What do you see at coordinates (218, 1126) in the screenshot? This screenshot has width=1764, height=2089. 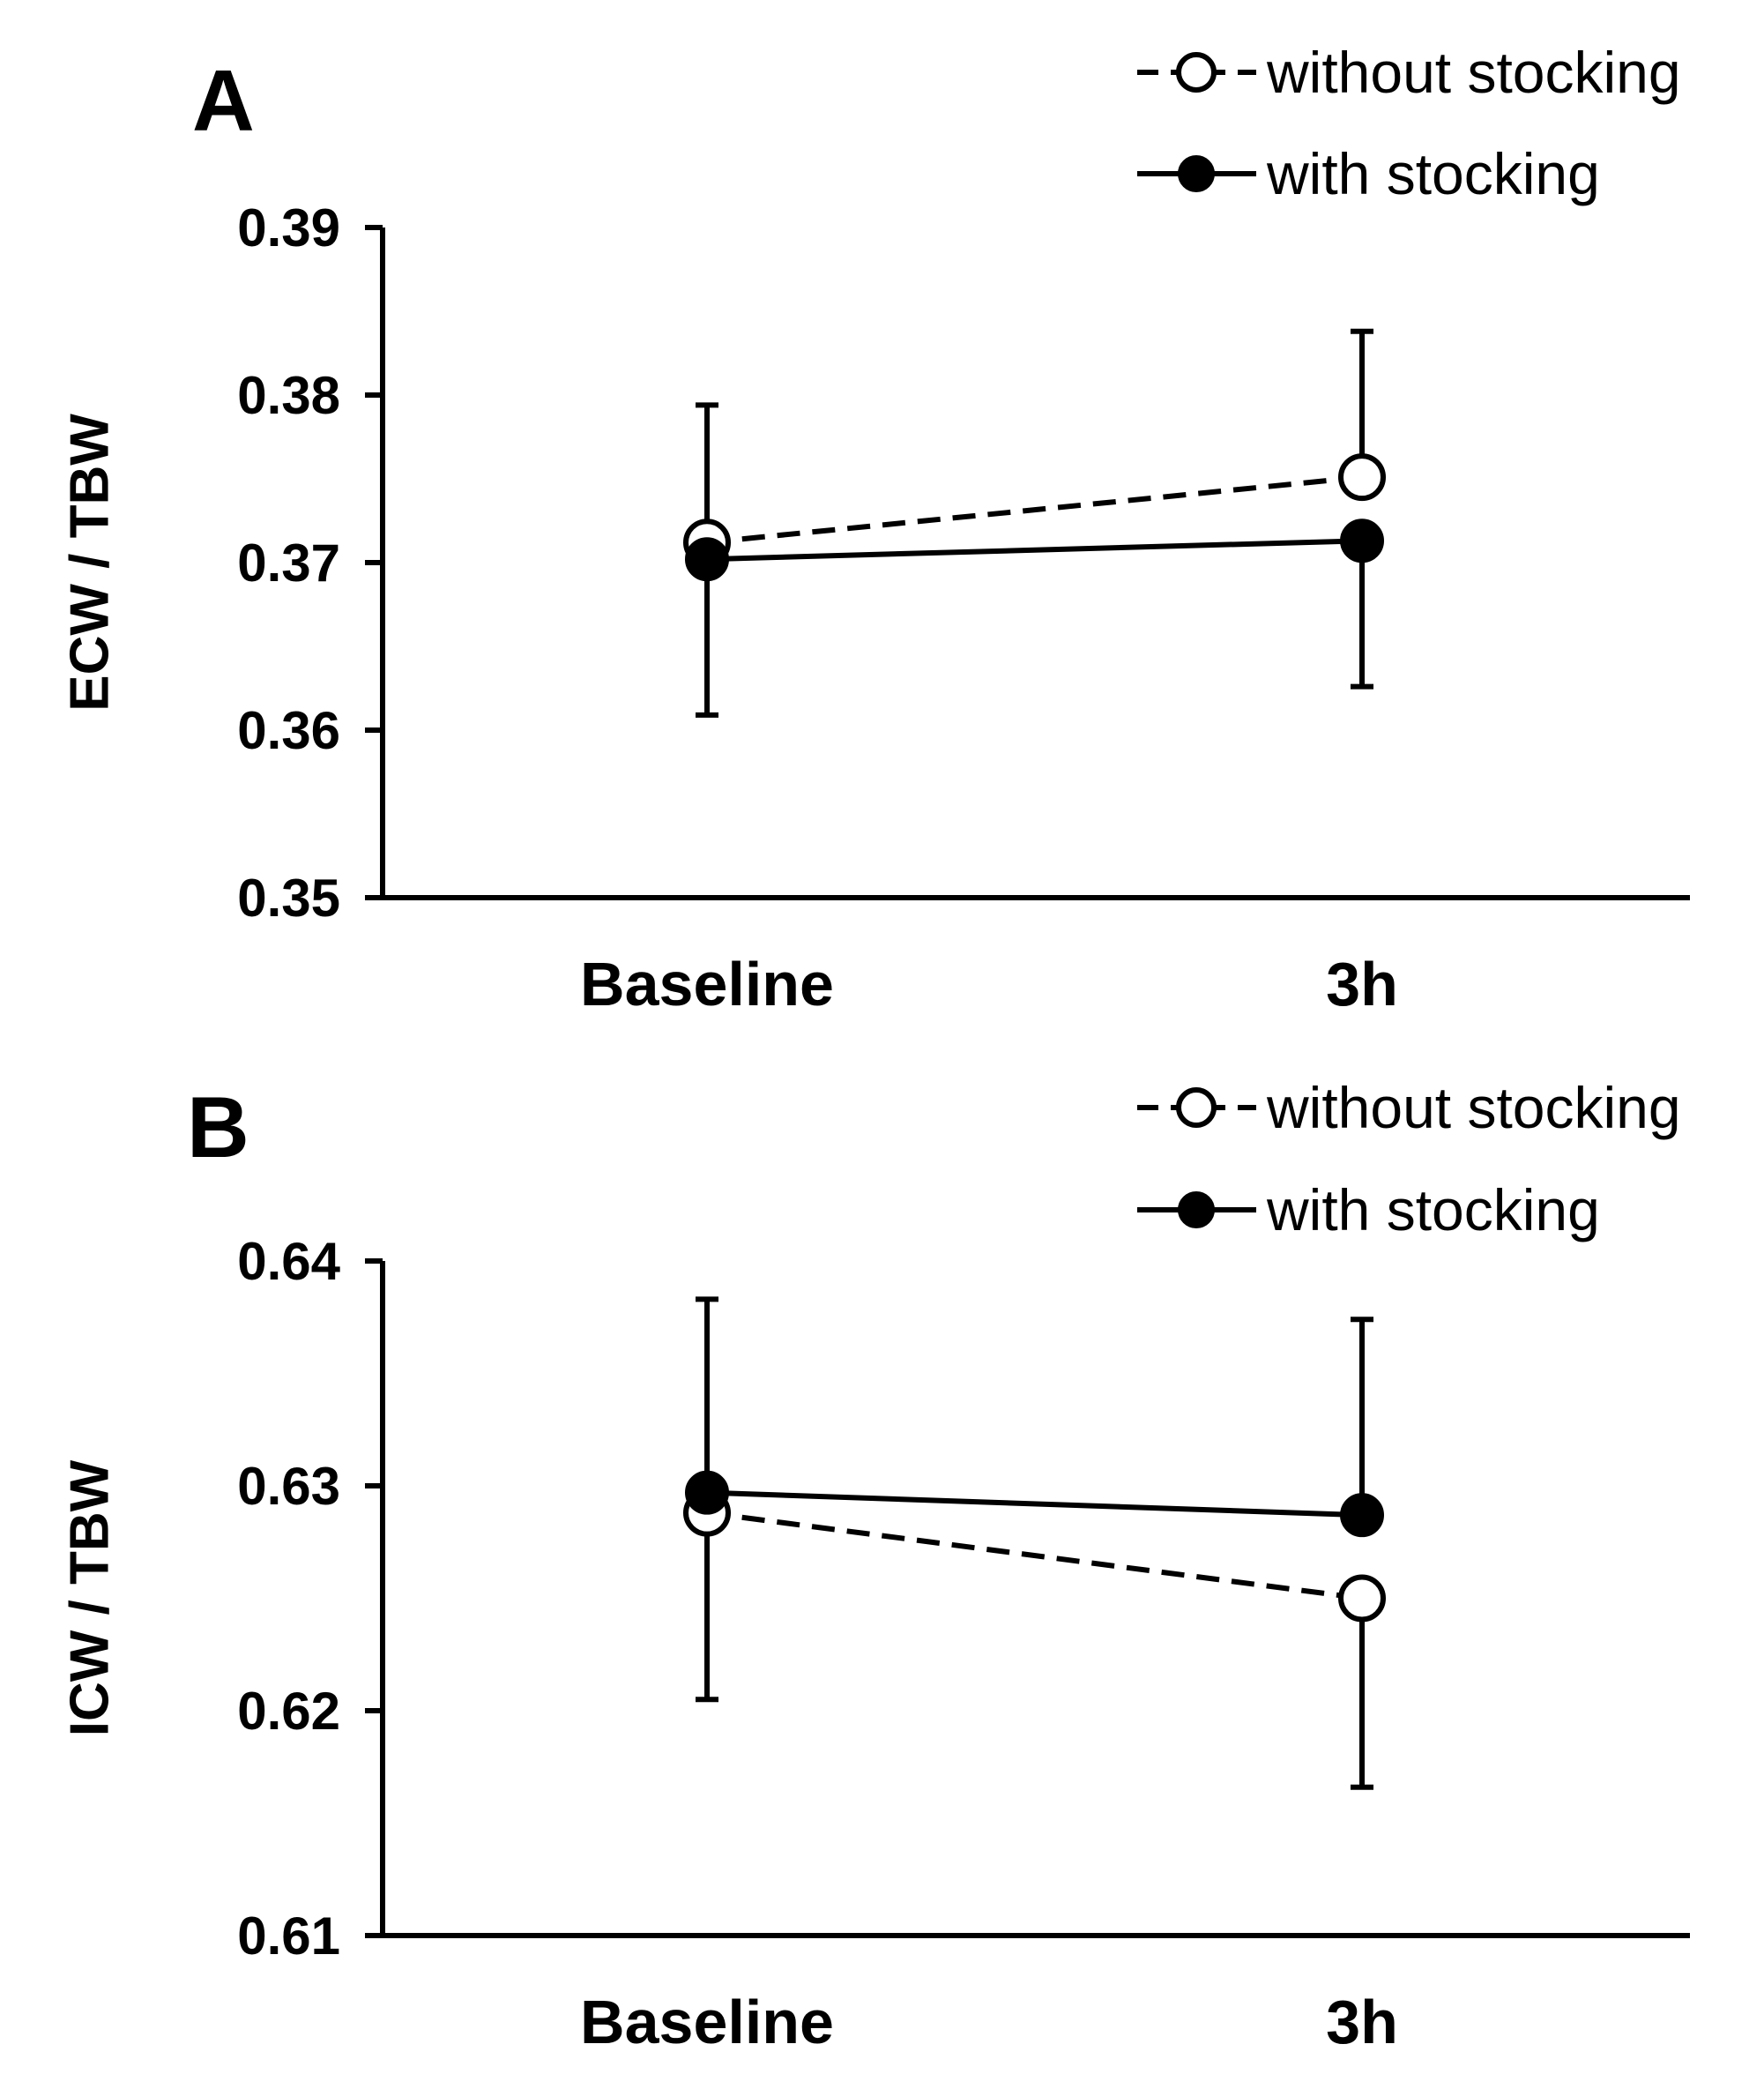 I see `panel-letter: B` at bounding box center [218, 1126].